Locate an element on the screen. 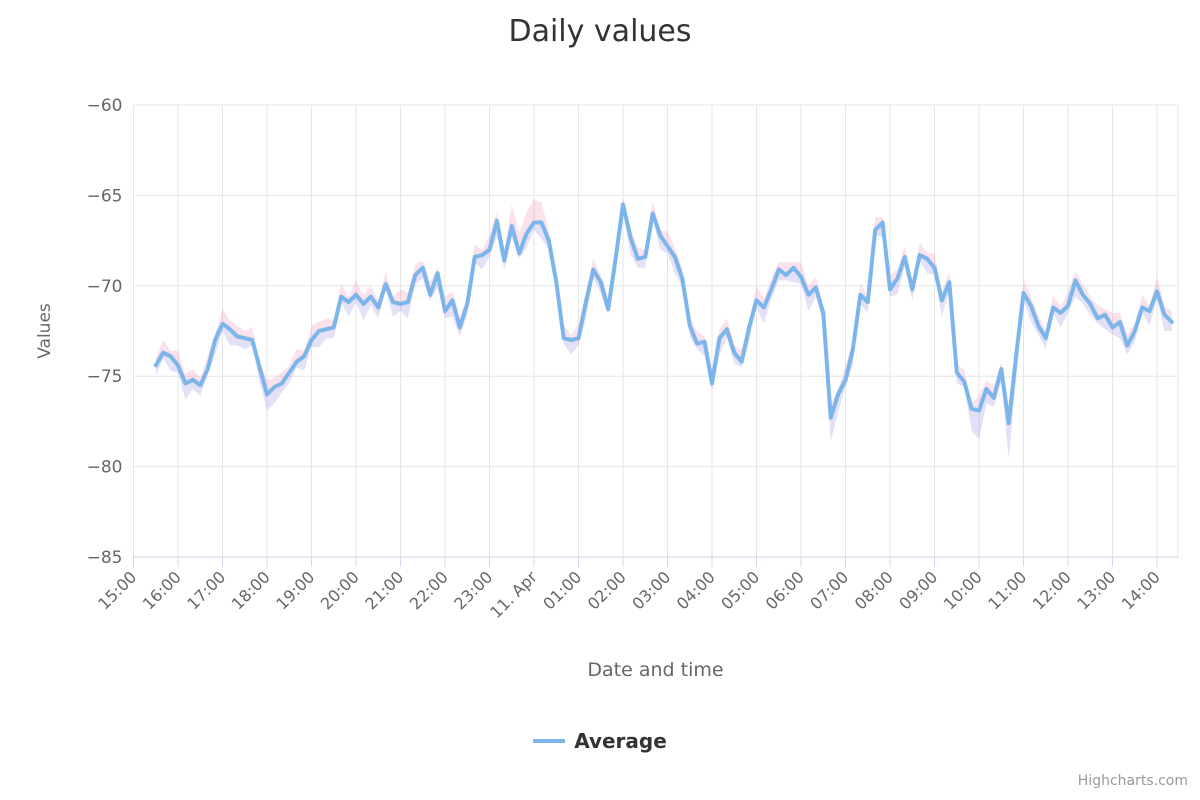 This screenshot has width=1200, height=800. x-axis-tick-label: 22:00 is located at coordinates (429, 590).